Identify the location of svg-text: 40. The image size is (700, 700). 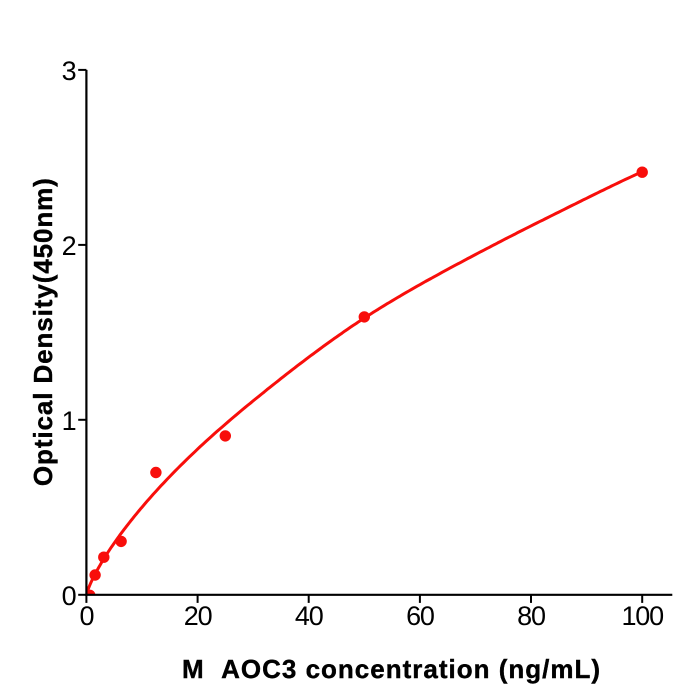
(309, 616).